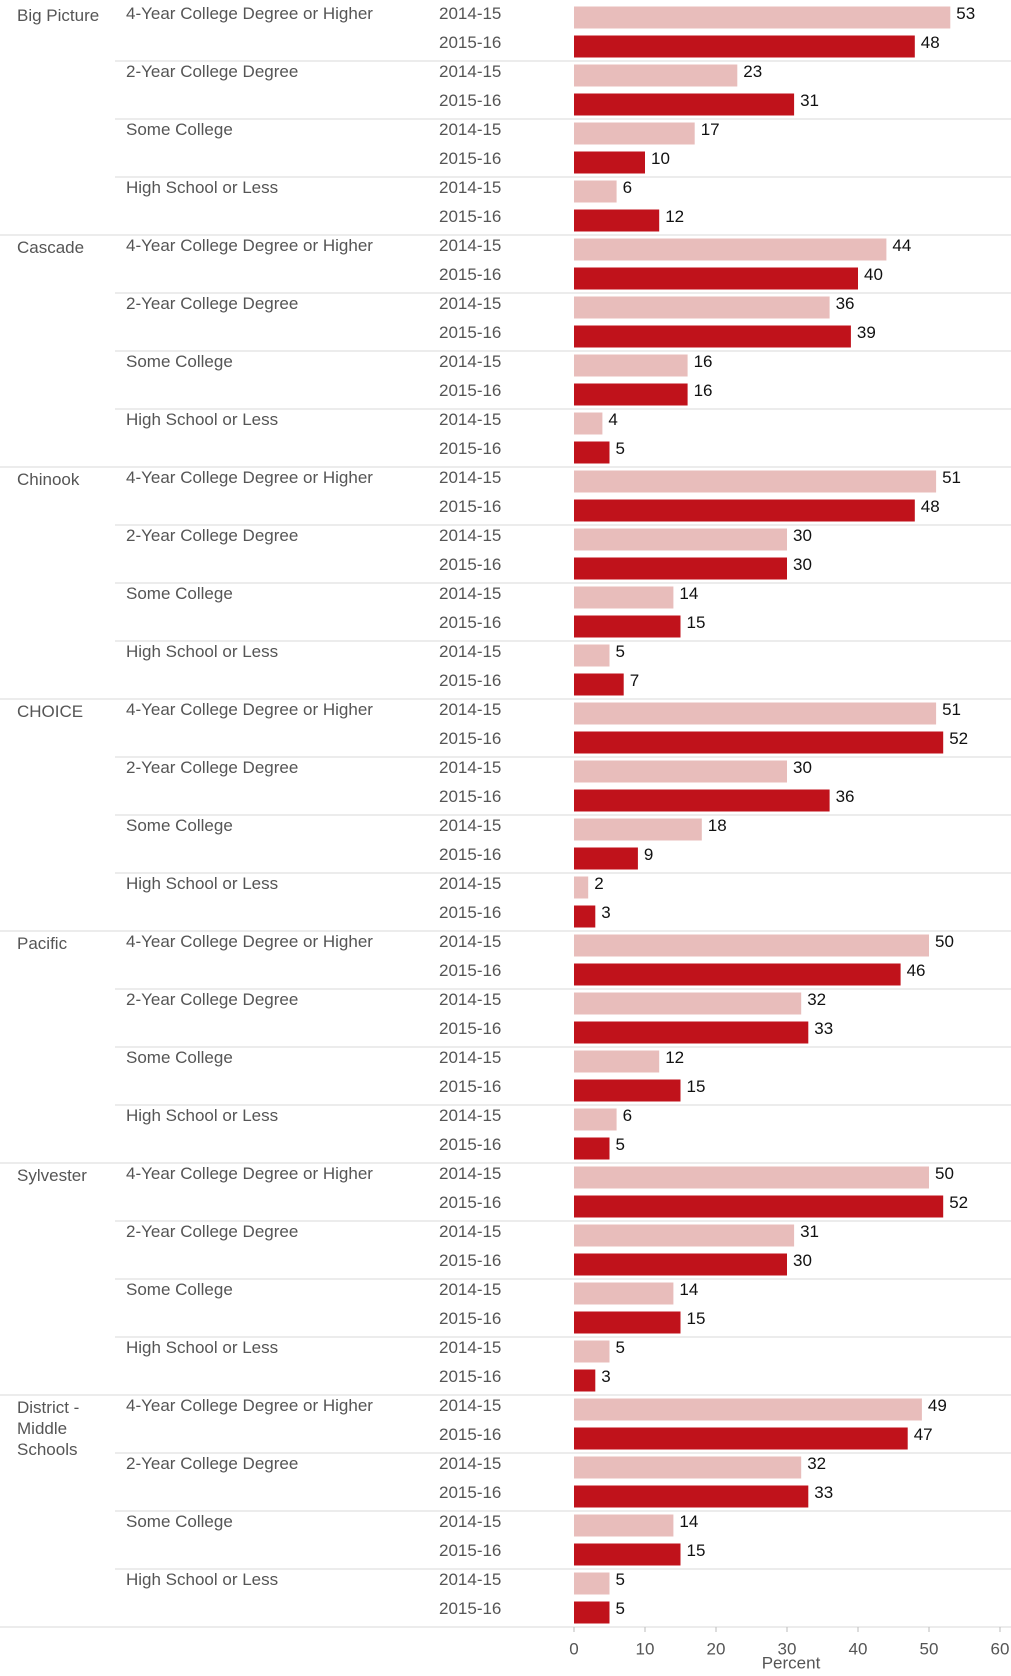  What do you see at coordinates (752, 71) in the screenshot?
I see `value-label: 23` at bounding box center [752, 71].